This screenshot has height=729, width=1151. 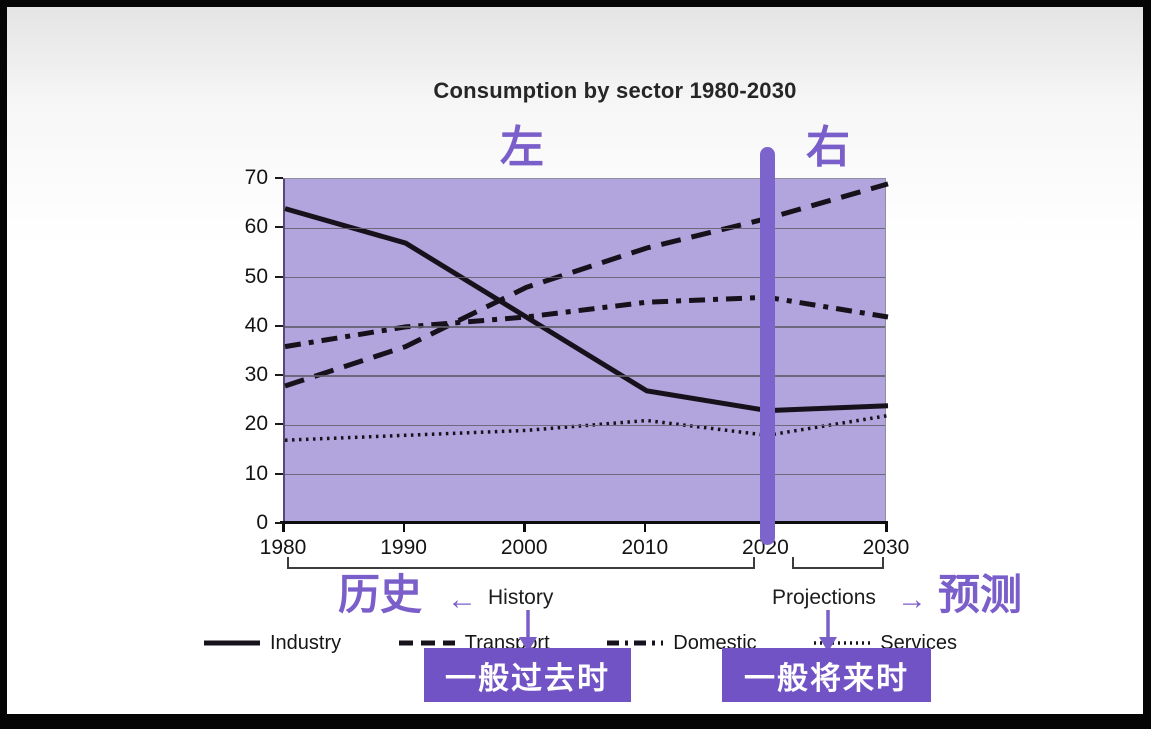 What do you see at coordinates (256, 424) in the screenshot?
I see `y-tick-label: 20` at bounding box center [256, 424].